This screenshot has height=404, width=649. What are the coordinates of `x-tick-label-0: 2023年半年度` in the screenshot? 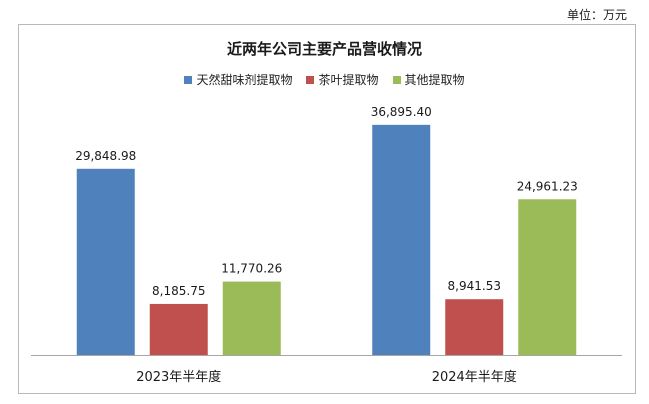 It's located at (178, 377).